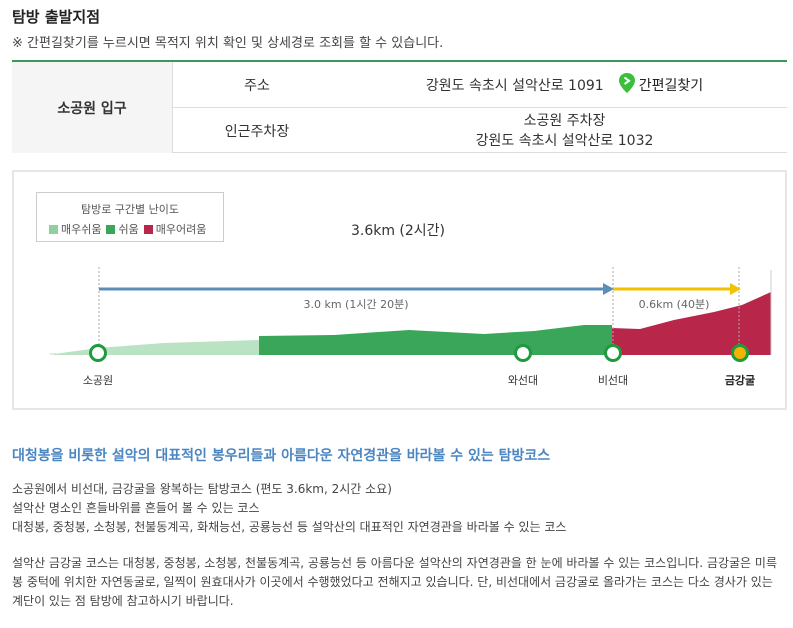  What do you see at coordinates (671, 85) in the screenshot?
I see `directions-label: 간편길찾기` at bounding box center [671, 85].